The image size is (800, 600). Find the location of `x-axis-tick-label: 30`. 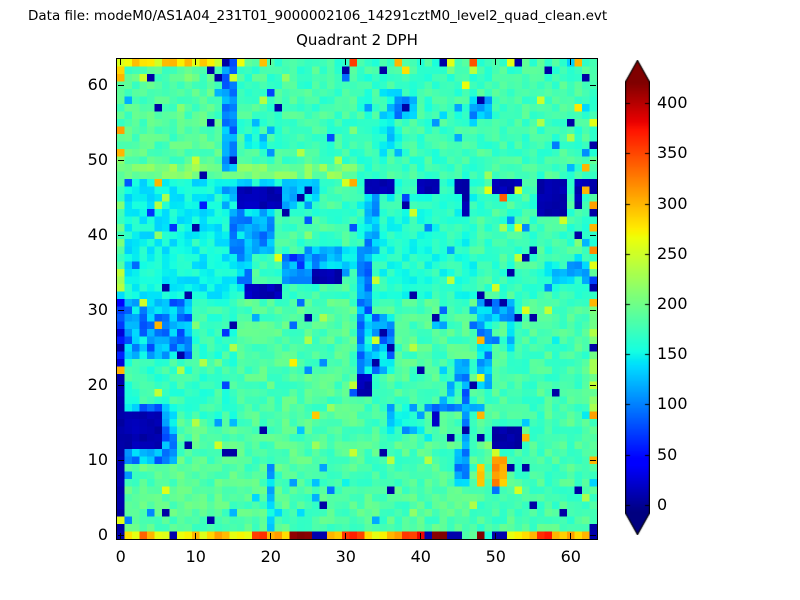

x-axis-tick-label: 30 is located at coordinates (345, 556).